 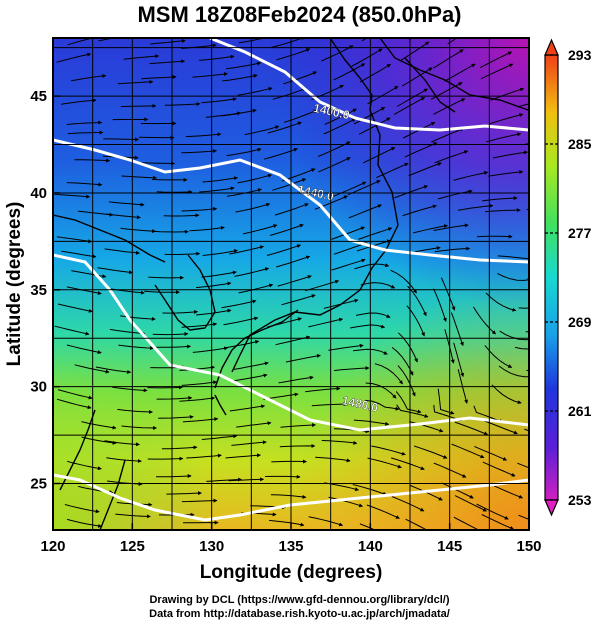 I want to click on x-tick-label: 140, so click(x=370, y=546).